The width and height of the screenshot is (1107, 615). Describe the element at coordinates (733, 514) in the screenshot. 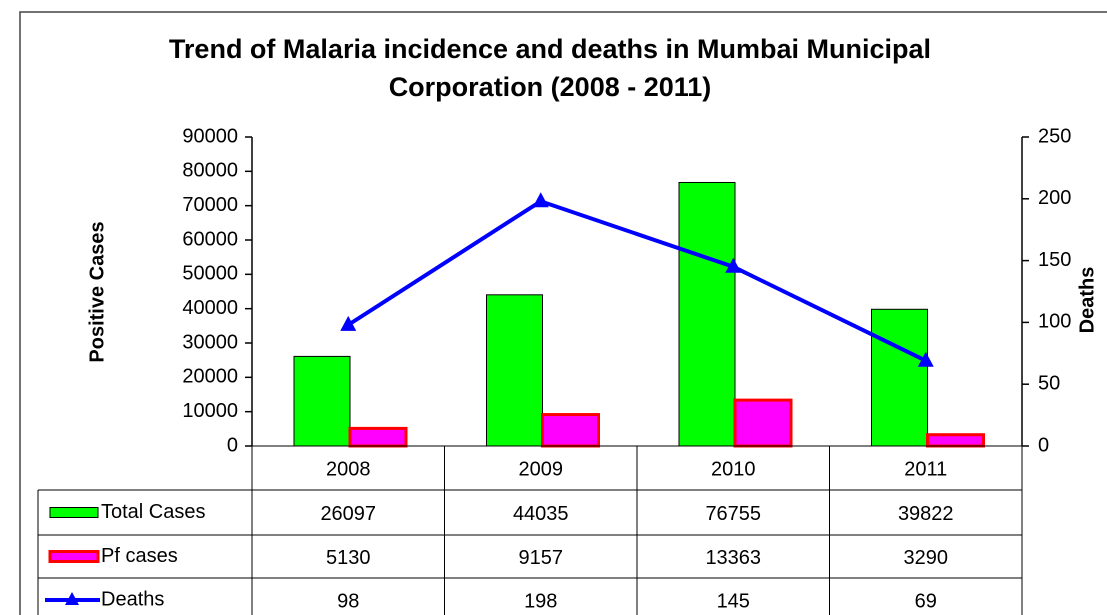

I see `table-value: 76755` at that location.